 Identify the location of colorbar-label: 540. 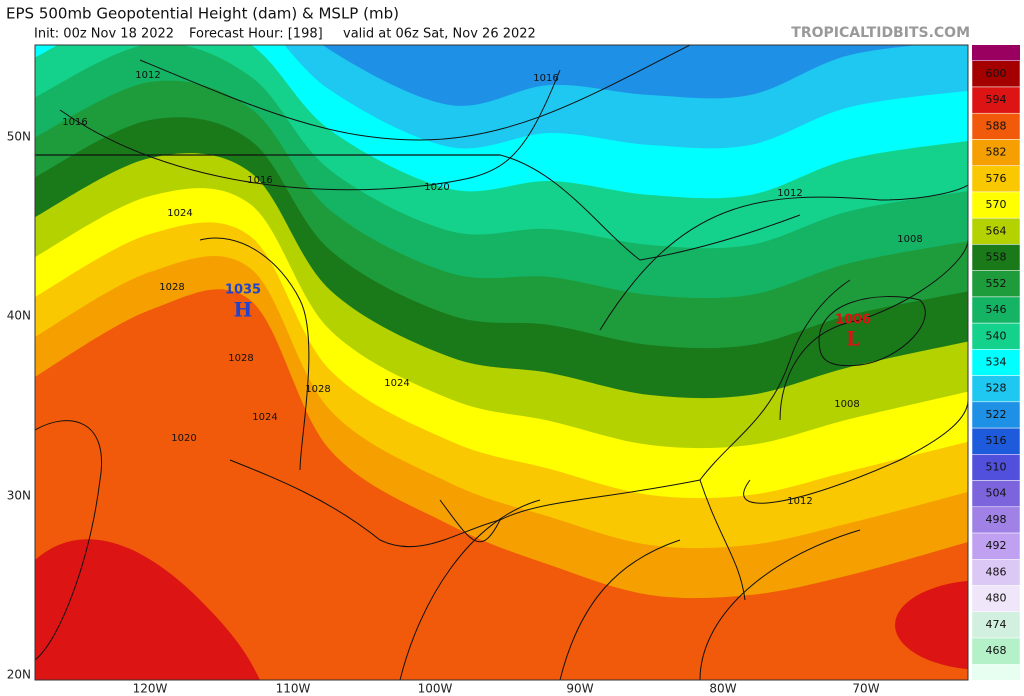
(996, 335).